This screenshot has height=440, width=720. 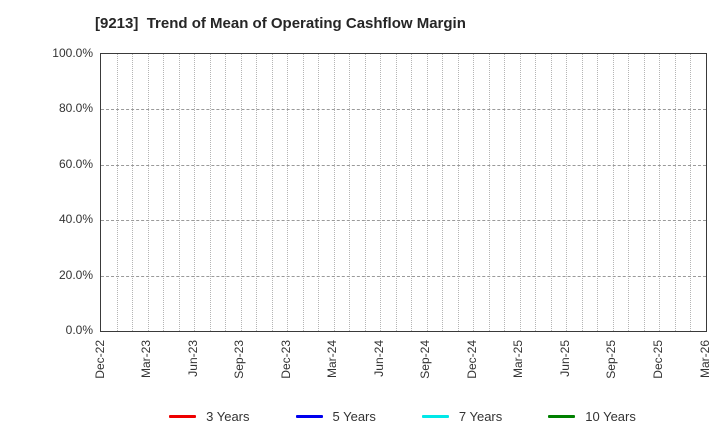 What do you see at coordinates (704, 359) in the screenshot?
I see `x-tick-label: Mar-26` at bounding box center [704, 359].